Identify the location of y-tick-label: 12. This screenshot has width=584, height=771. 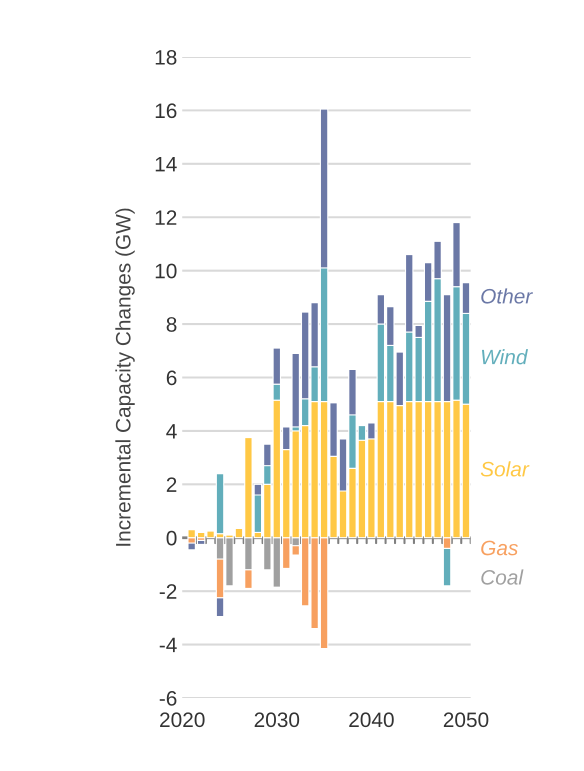
(166, 217).